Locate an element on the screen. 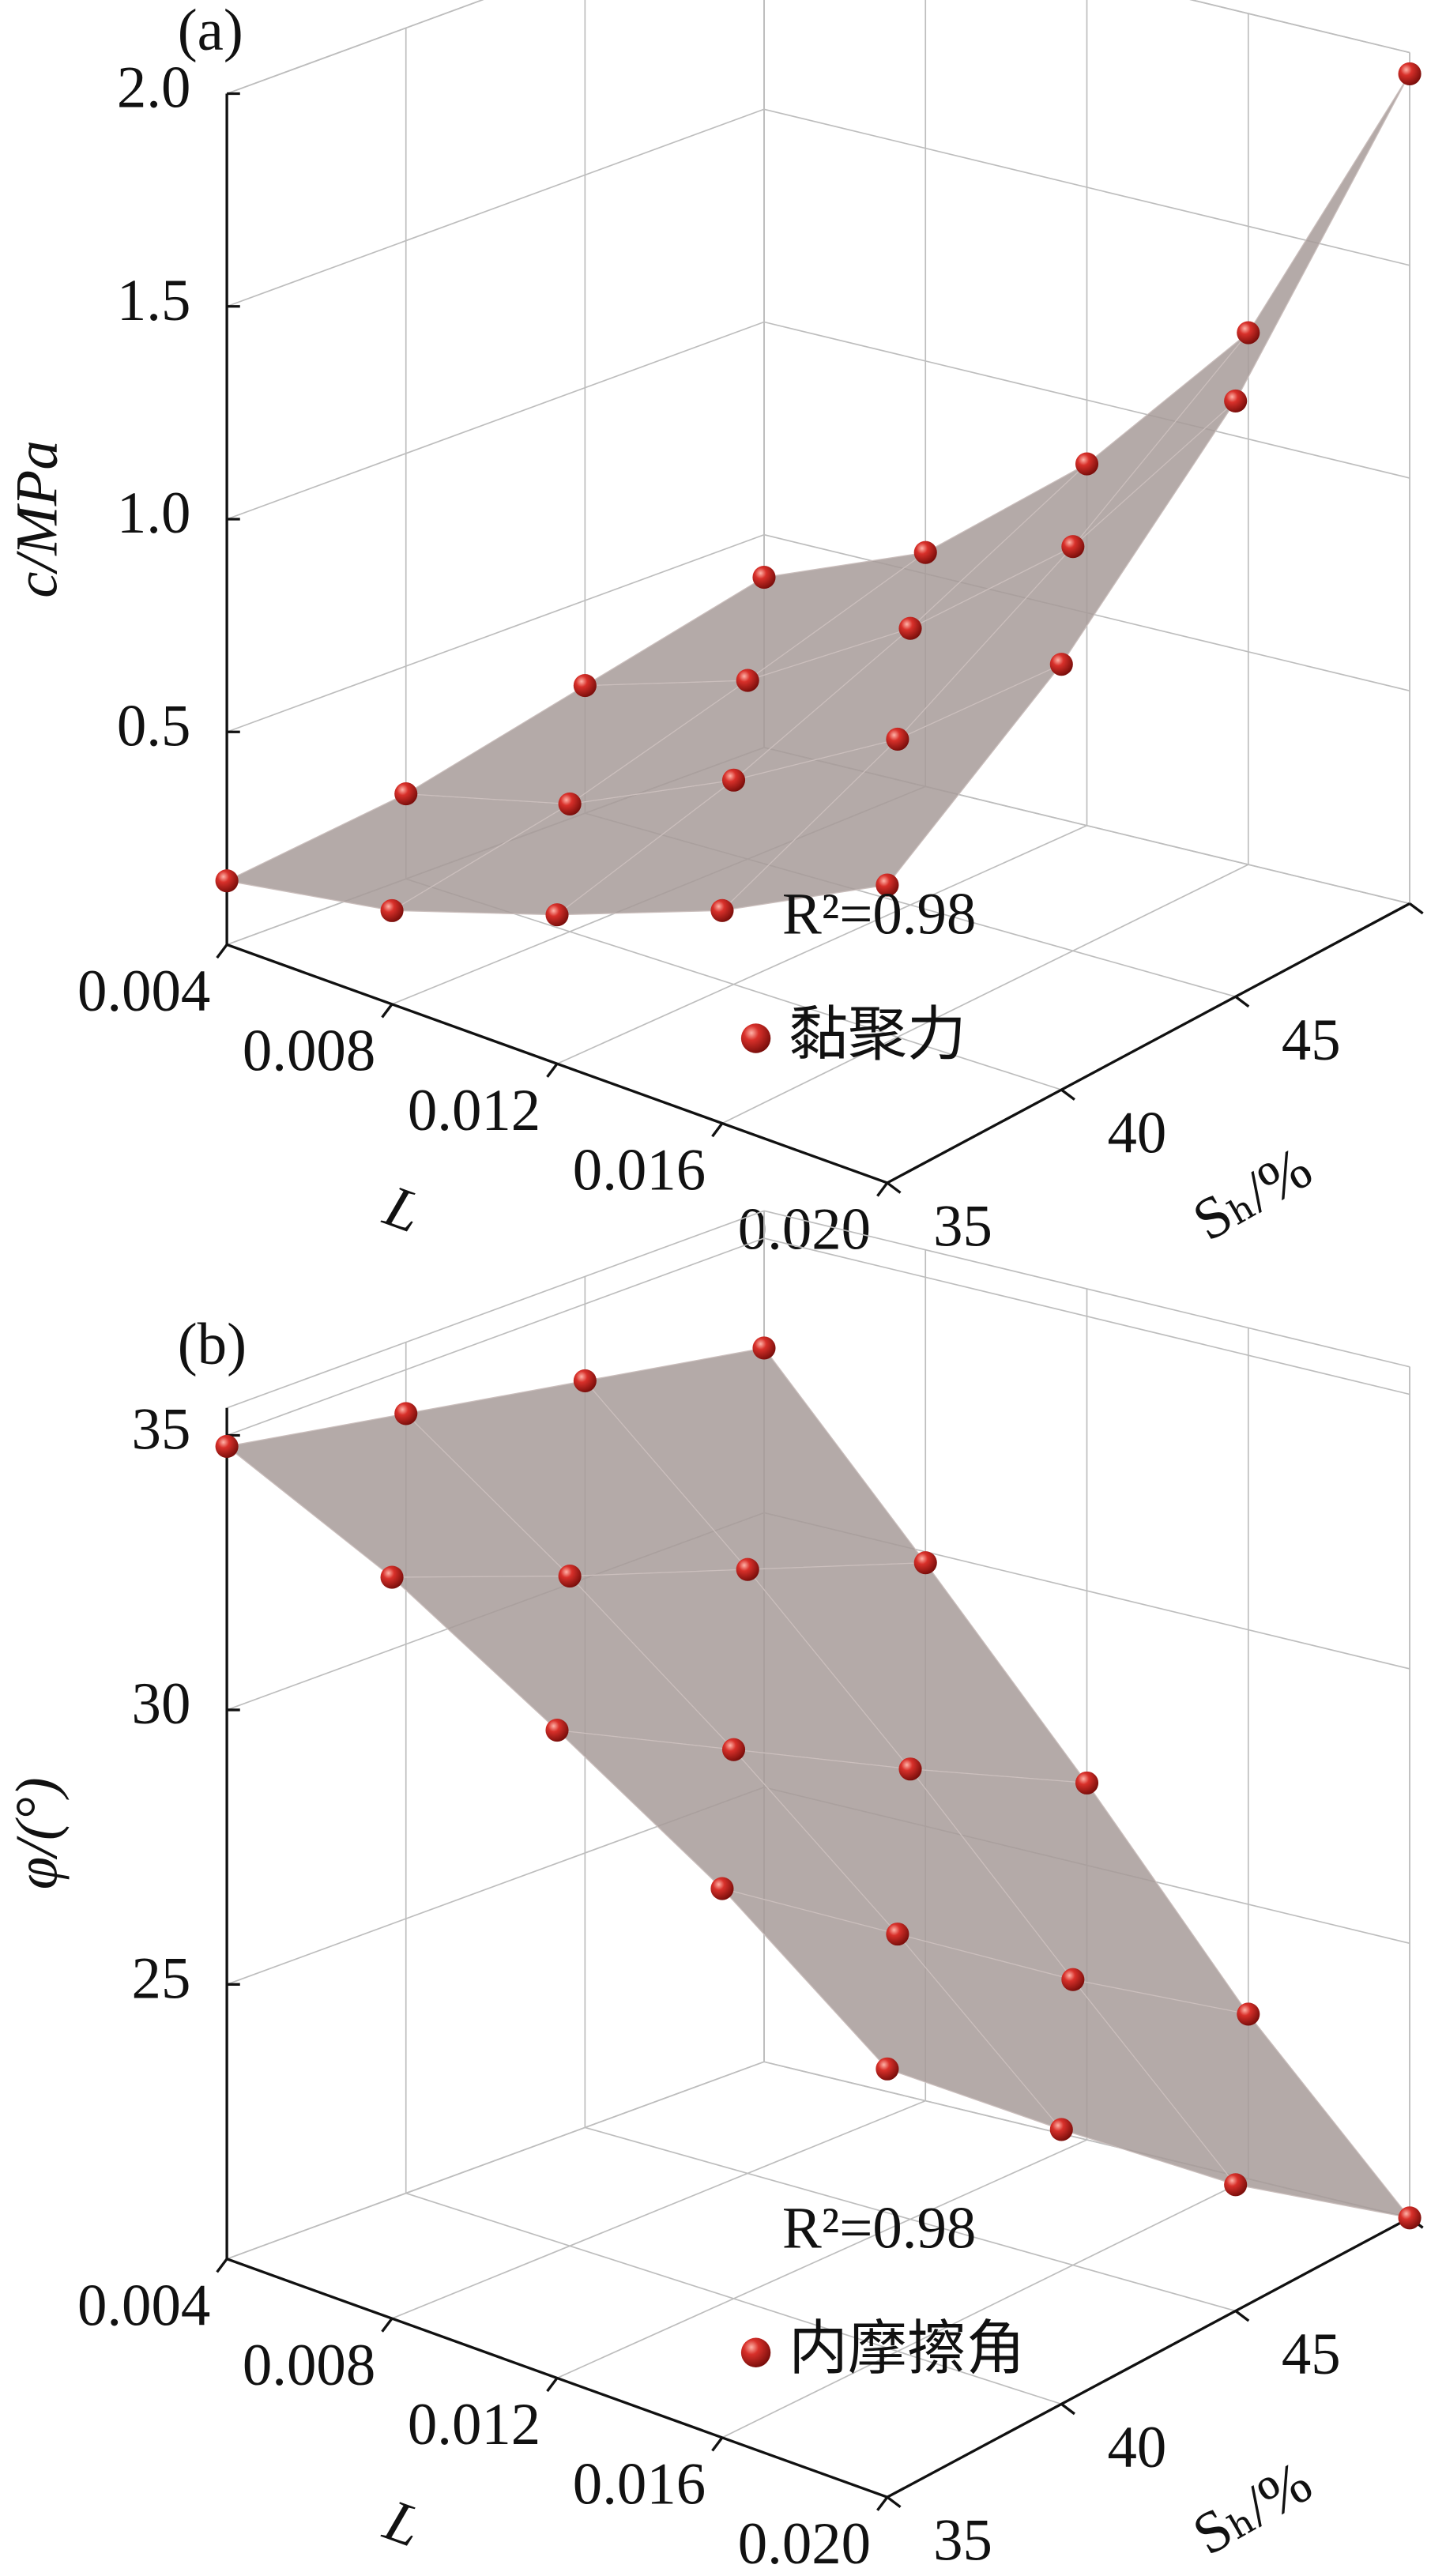 This screenshot has width=1446, height=2576. panel-label: (b) is located at coordinates (212, 1344).